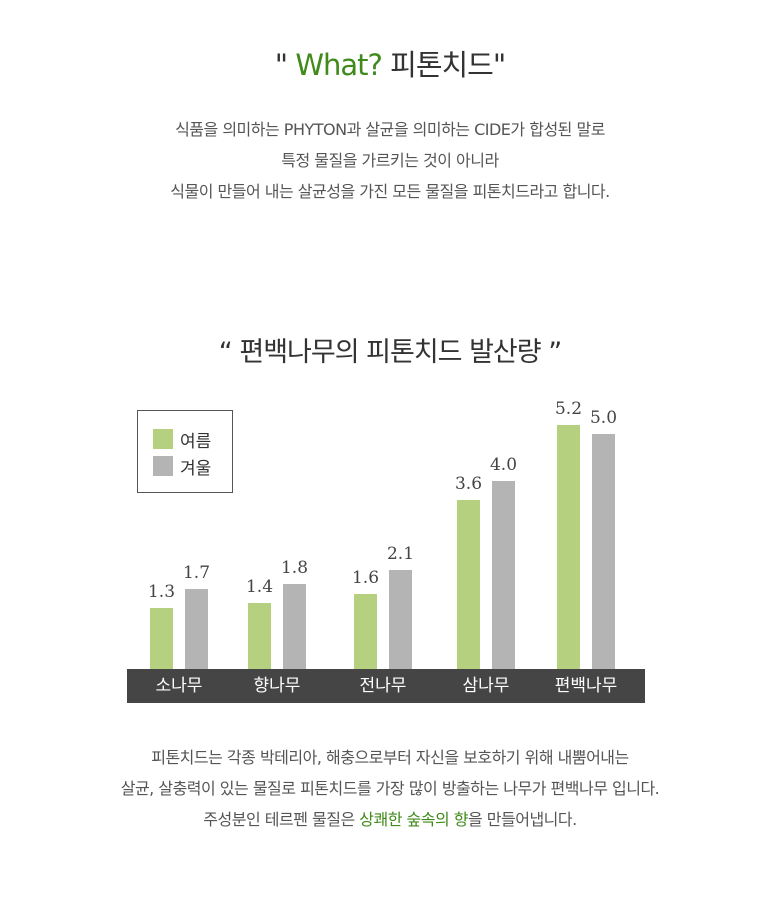  What do you see at coordinates (196, 442) in the screenshot?
I see `legend-label-summer: 여름` at bounding box center [196, 442].